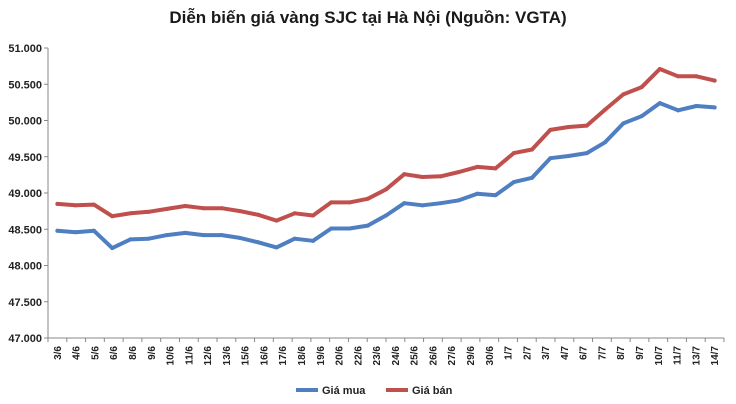 The height and width of the screenshot is (404, 736). What do you see at coordinates (433, 356) in the screenshot?
I see `x-tick-label: 26/6` at bounding box center [433, 356].